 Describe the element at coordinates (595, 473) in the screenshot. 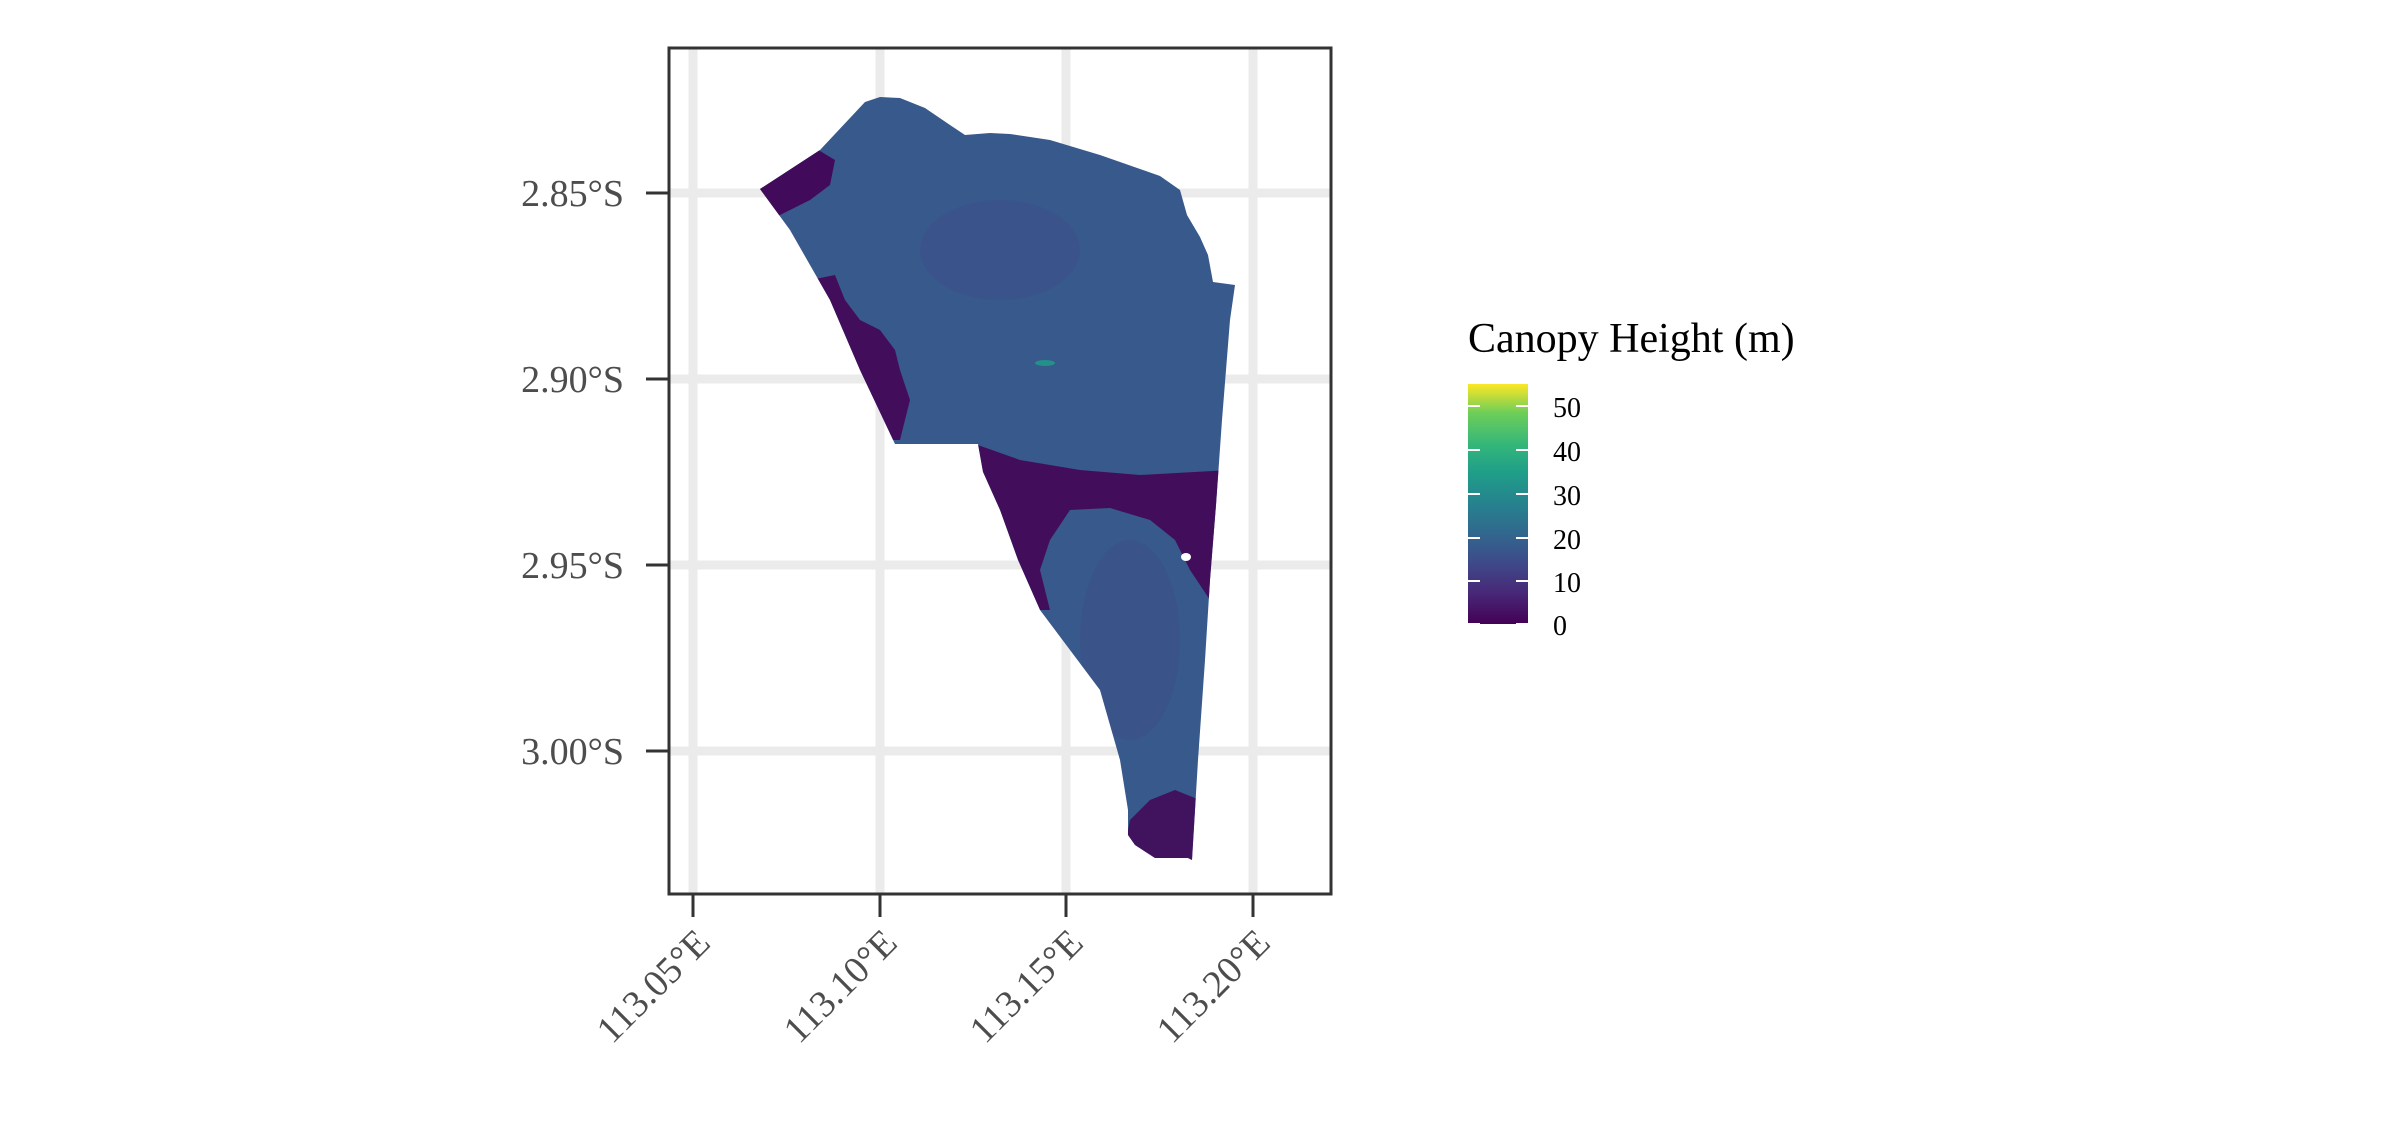

I see `y-axis: 2.85°S 2.90°S 2.95°S 3.00°S` at that location.